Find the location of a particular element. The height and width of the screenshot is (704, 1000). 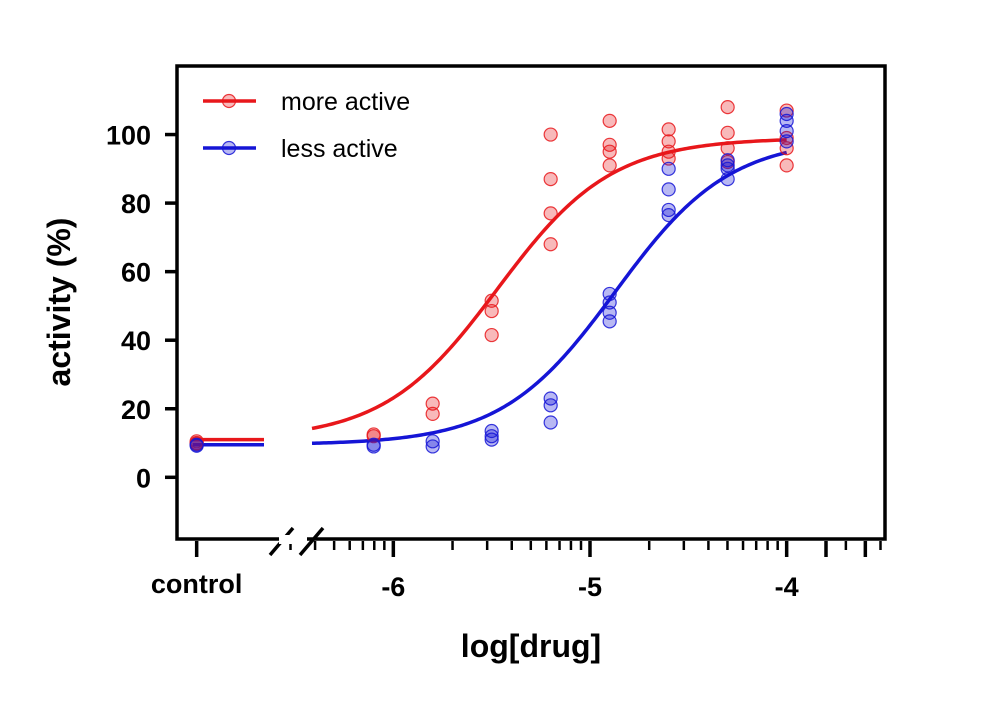

x-tick-label: -6 is located at coordinates (393, 587).